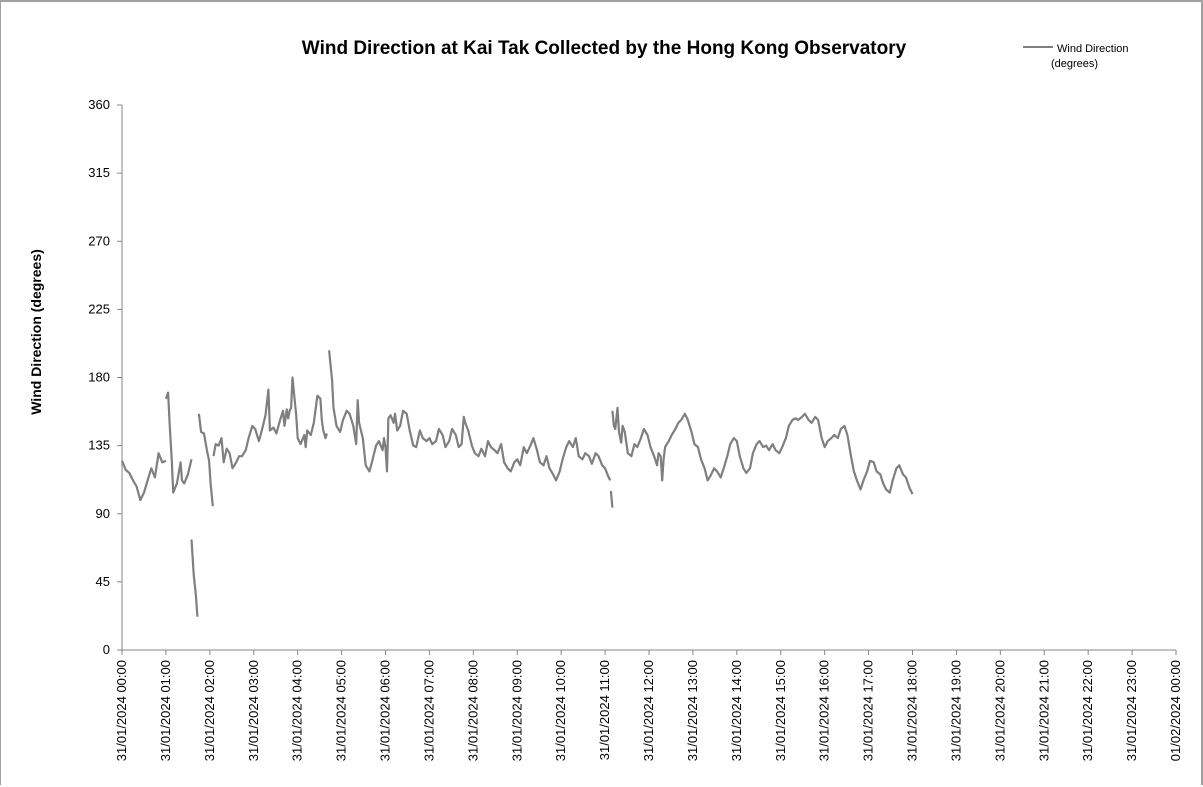  I want to click on y-tick-label: 135, so click(99, 445).